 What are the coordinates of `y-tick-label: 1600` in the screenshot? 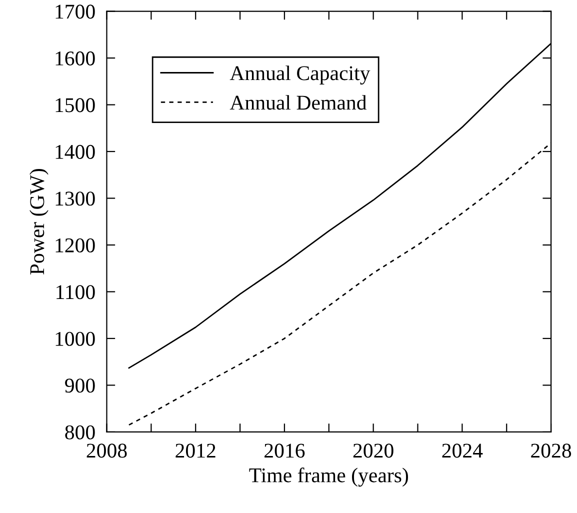 It's located at (75, 58).